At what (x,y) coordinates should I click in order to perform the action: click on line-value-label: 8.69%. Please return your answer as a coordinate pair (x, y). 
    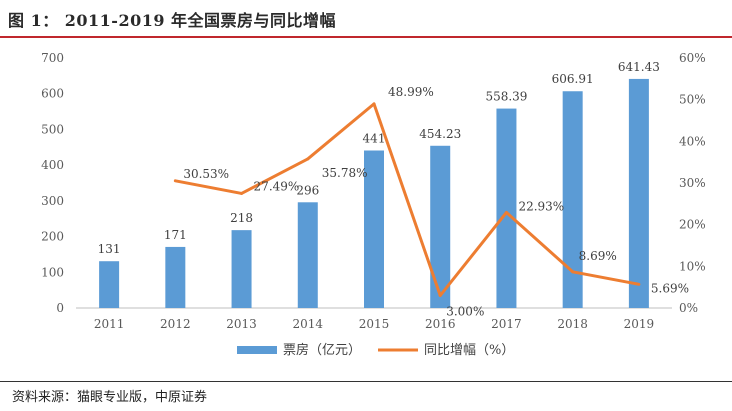
    Looking at the image, I should click on (598, 256).